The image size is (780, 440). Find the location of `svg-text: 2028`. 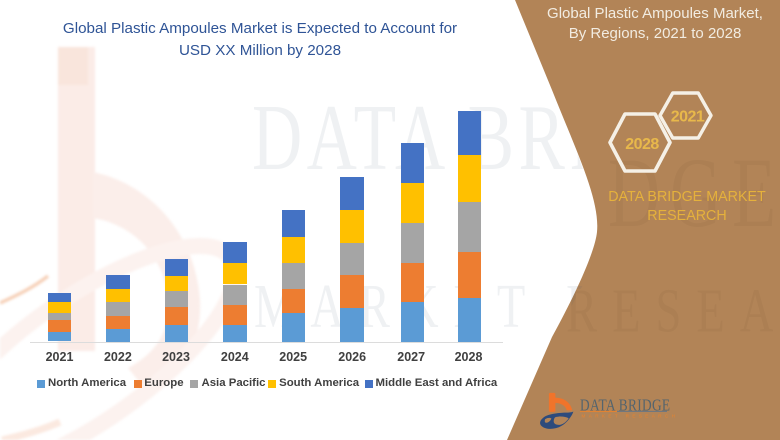

svg-text: 2028 is located at coordinates (642, 144).